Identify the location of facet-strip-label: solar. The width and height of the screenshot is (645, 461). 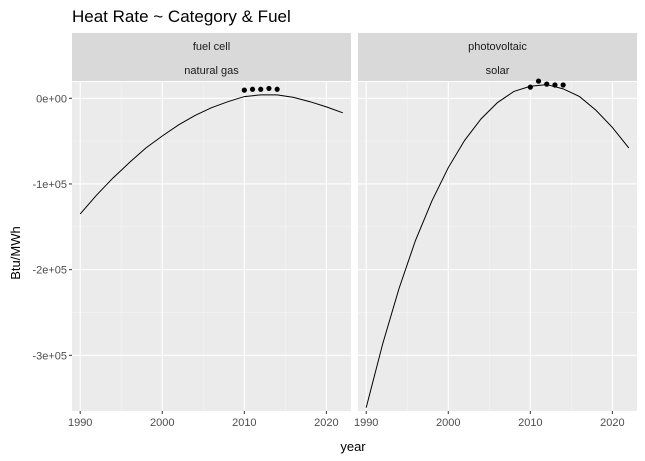
(498, 71).